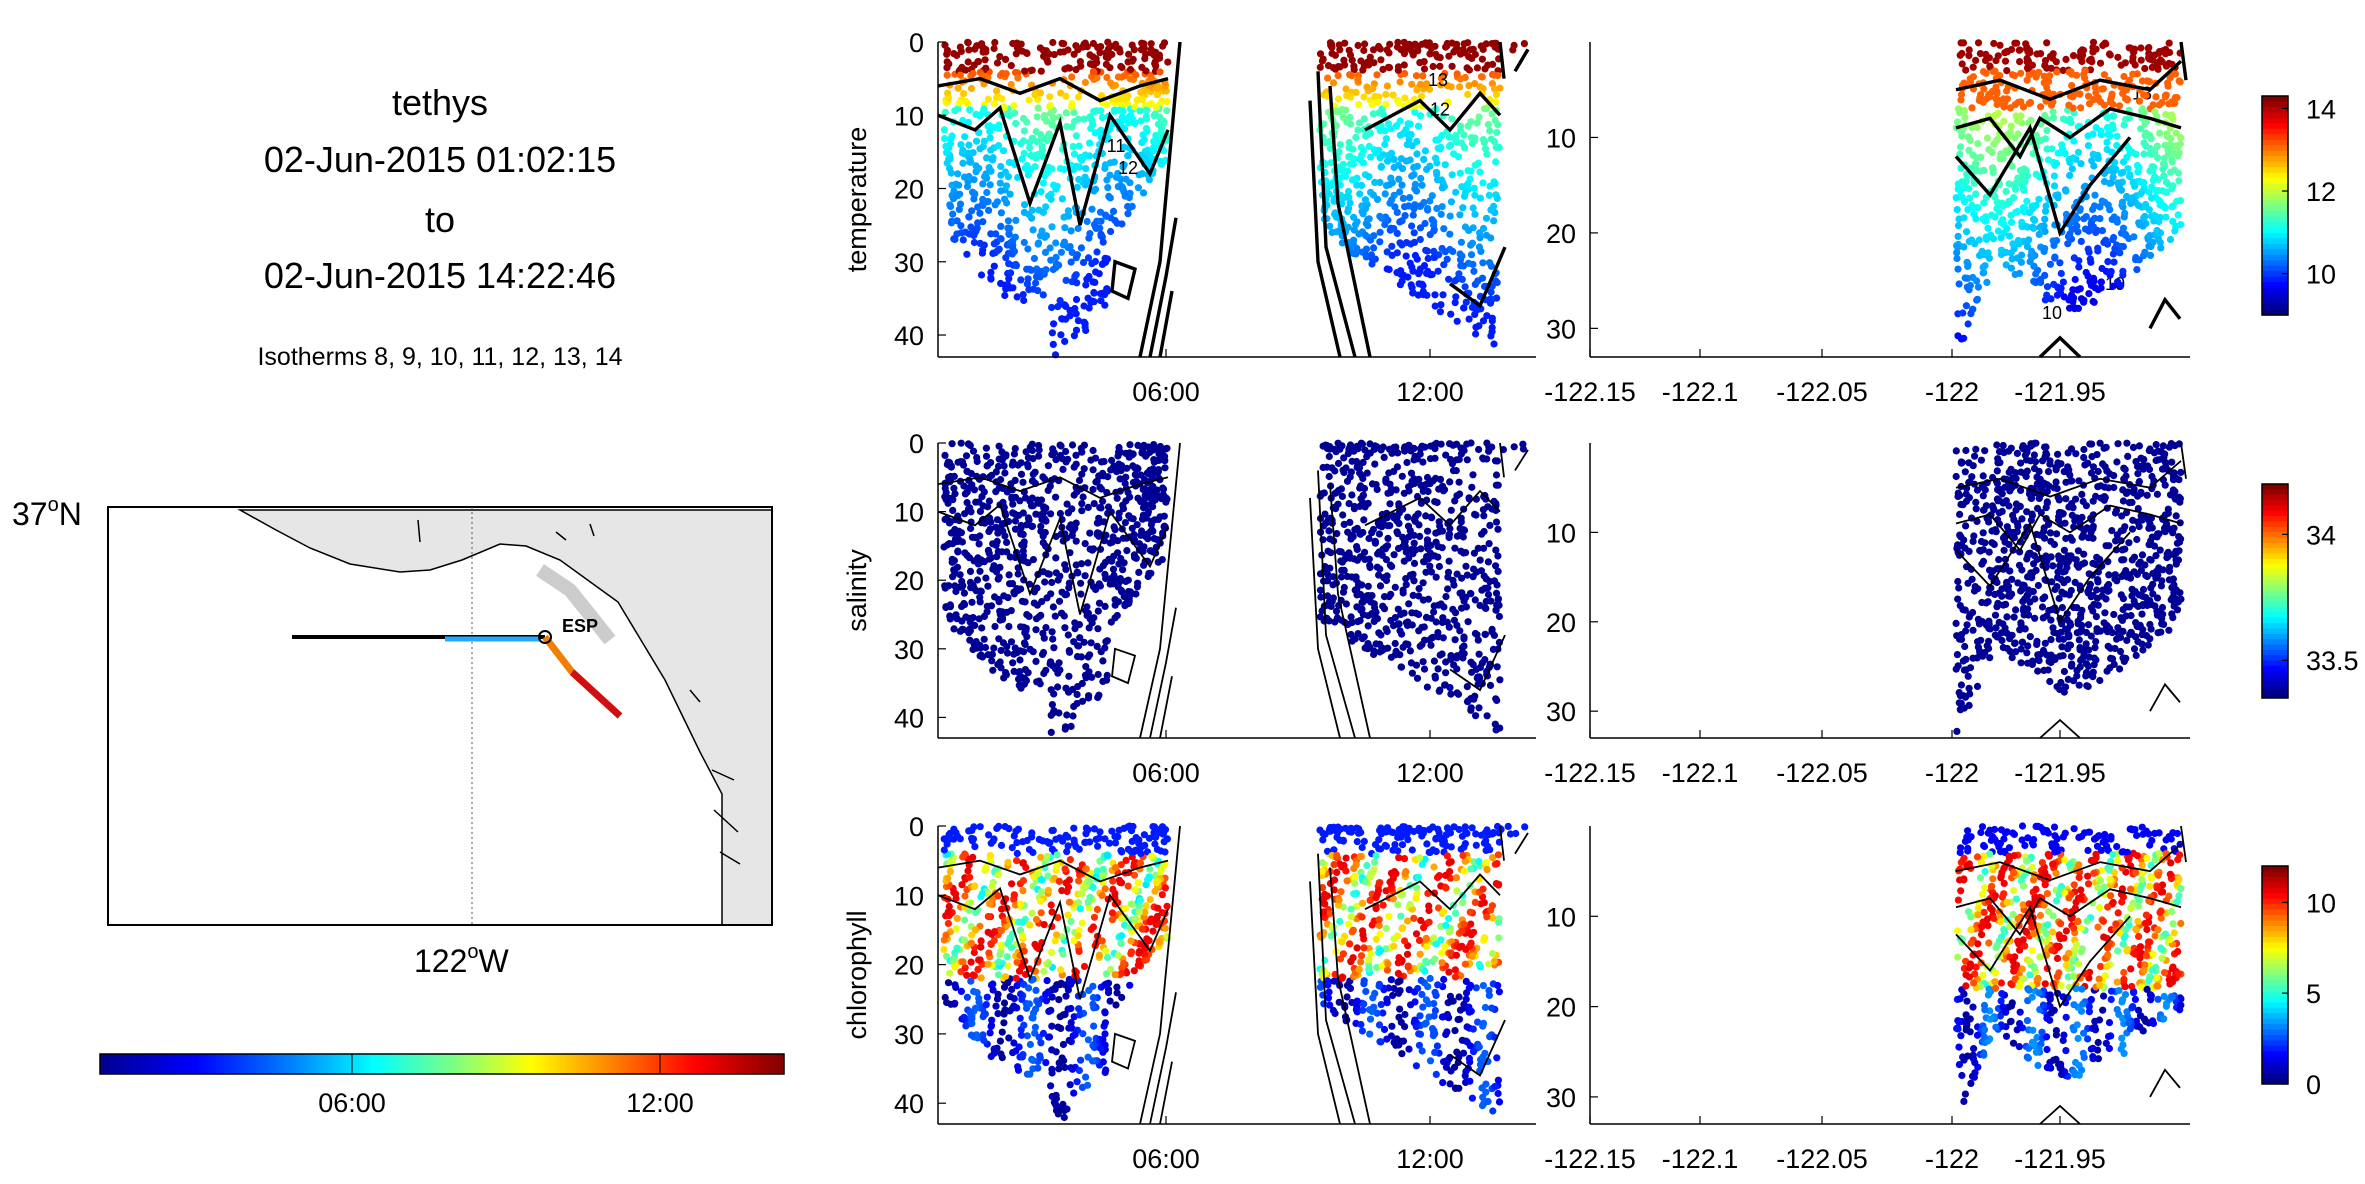 The image size is (2365, 1184). What do you see at coordinates (462, 960) in the screenshot?
I see `longitude-label: 122oW` at bounding box center [462, 960].